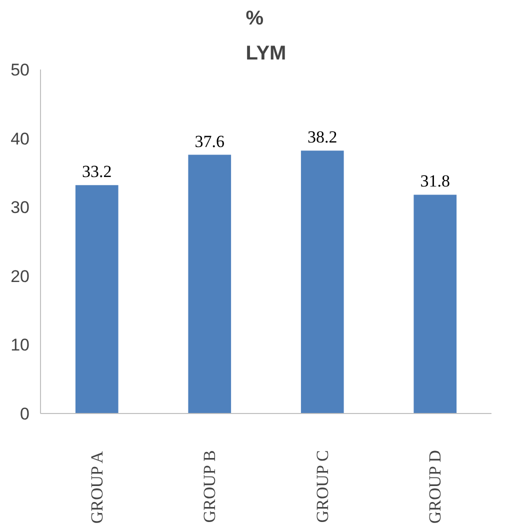  I want to click on y-tick-label: 10, so click(20, 345).